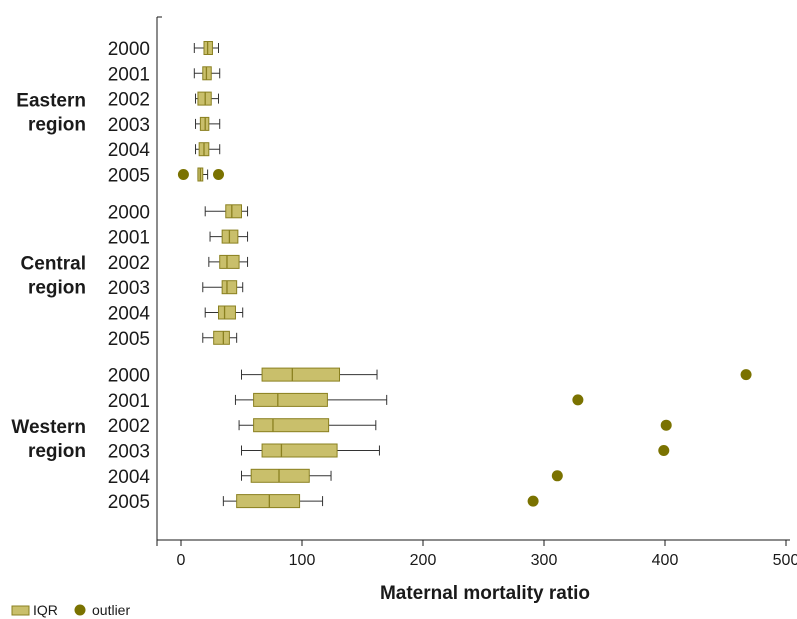 Image resolution: width=797 pixels, height=619 pixels. I want to click on legend-outlier-swatch, so click(80, 610).